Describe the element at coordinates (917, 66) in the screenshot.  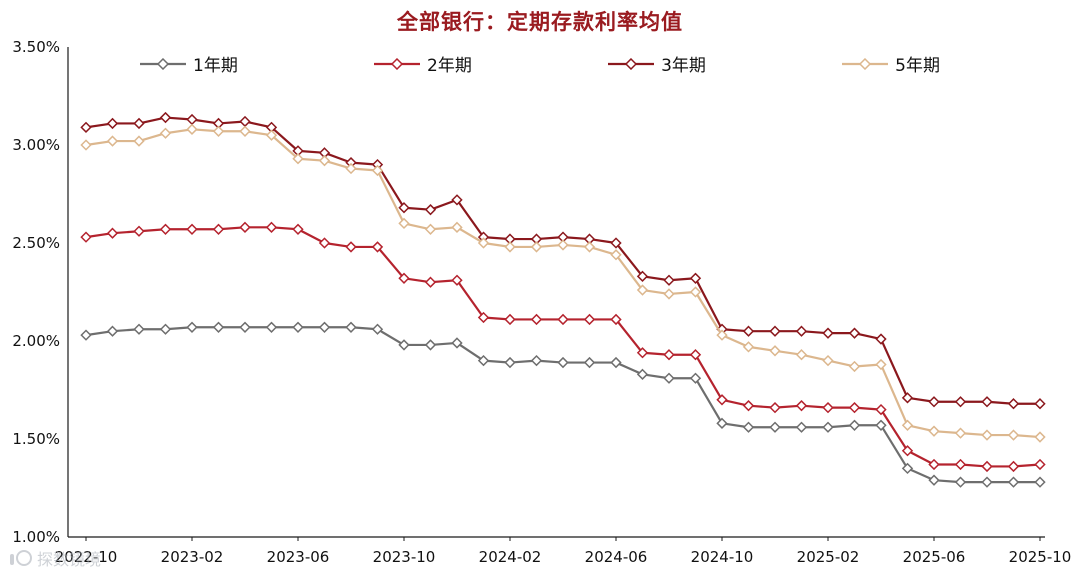
I see `legend-label: 5年期` at that location.